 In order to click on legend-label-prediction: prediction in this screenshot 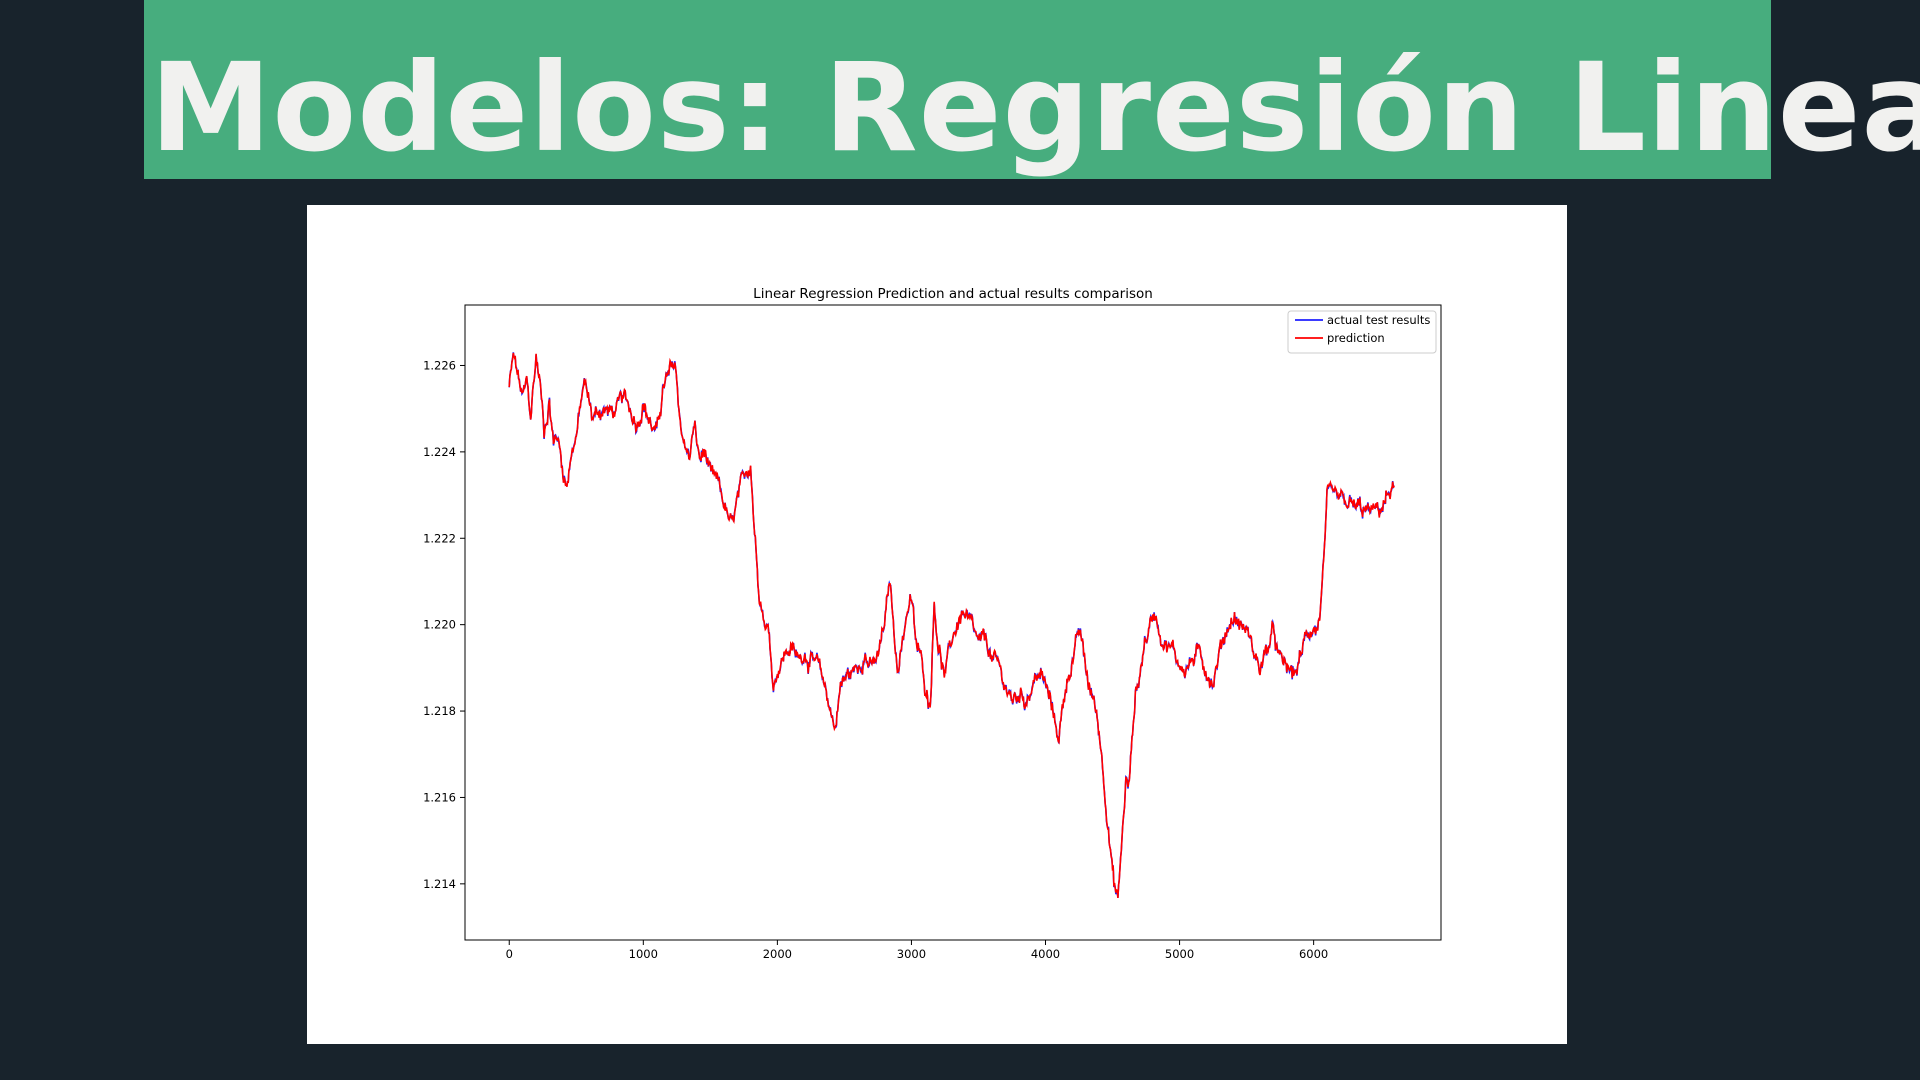, I will do `click(1356, 338)`.